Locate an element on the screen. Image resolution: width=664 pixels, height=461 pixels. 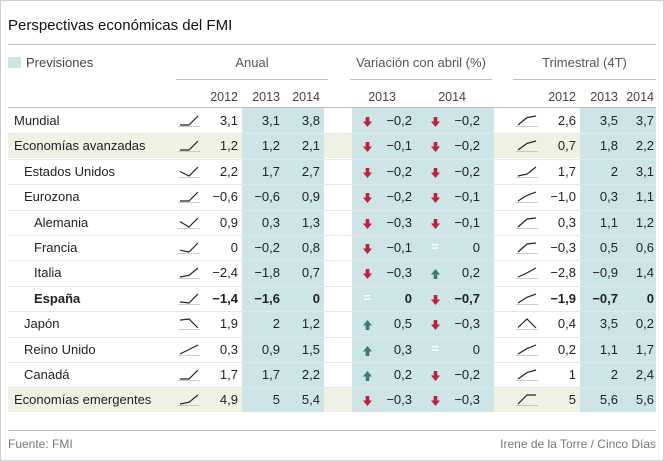
group-header-change: Variación con abril (%) is located at coordinates (421, 62).